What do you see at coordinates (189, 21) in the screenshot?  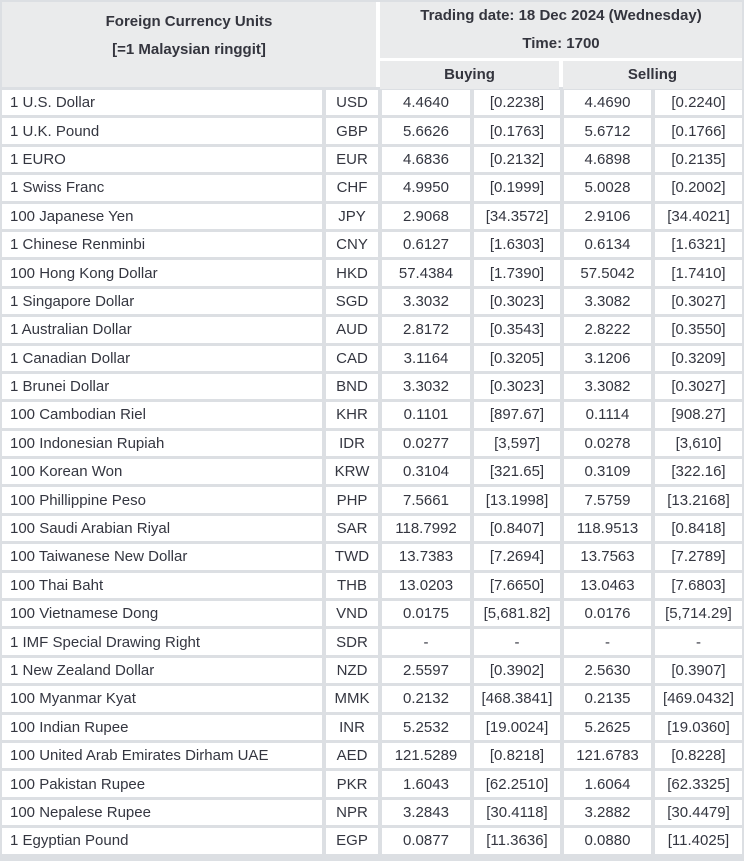 I see `table-title: Foreign Currency Units` at bounding box center [189, 21].